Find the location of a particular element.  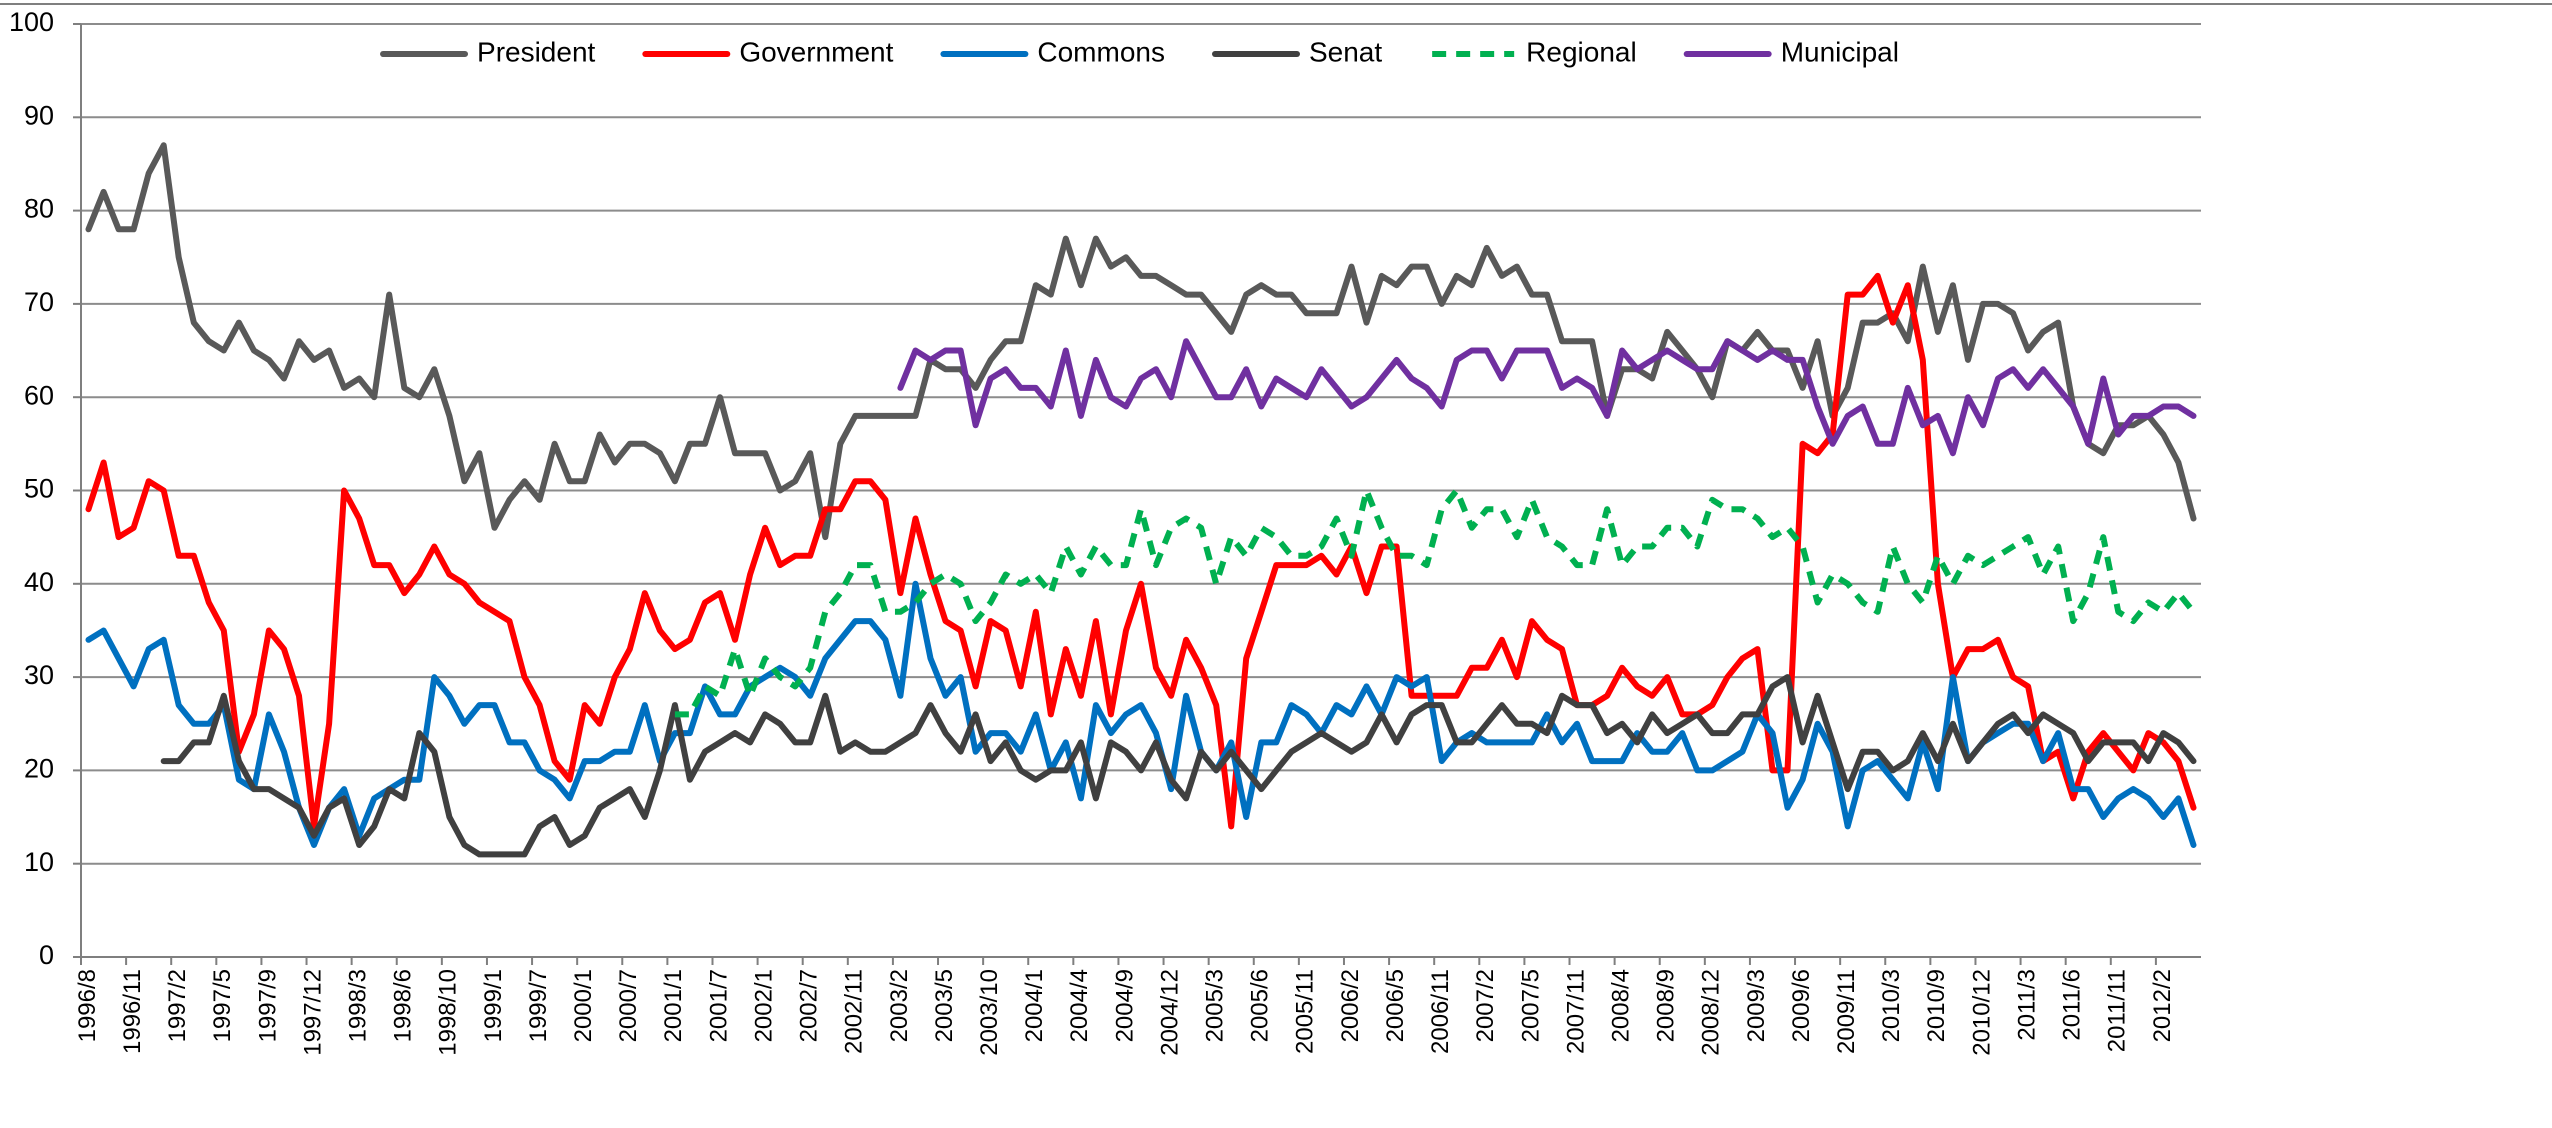

x-tick-label: 2001/1 is located at coordinates (673, 1005).